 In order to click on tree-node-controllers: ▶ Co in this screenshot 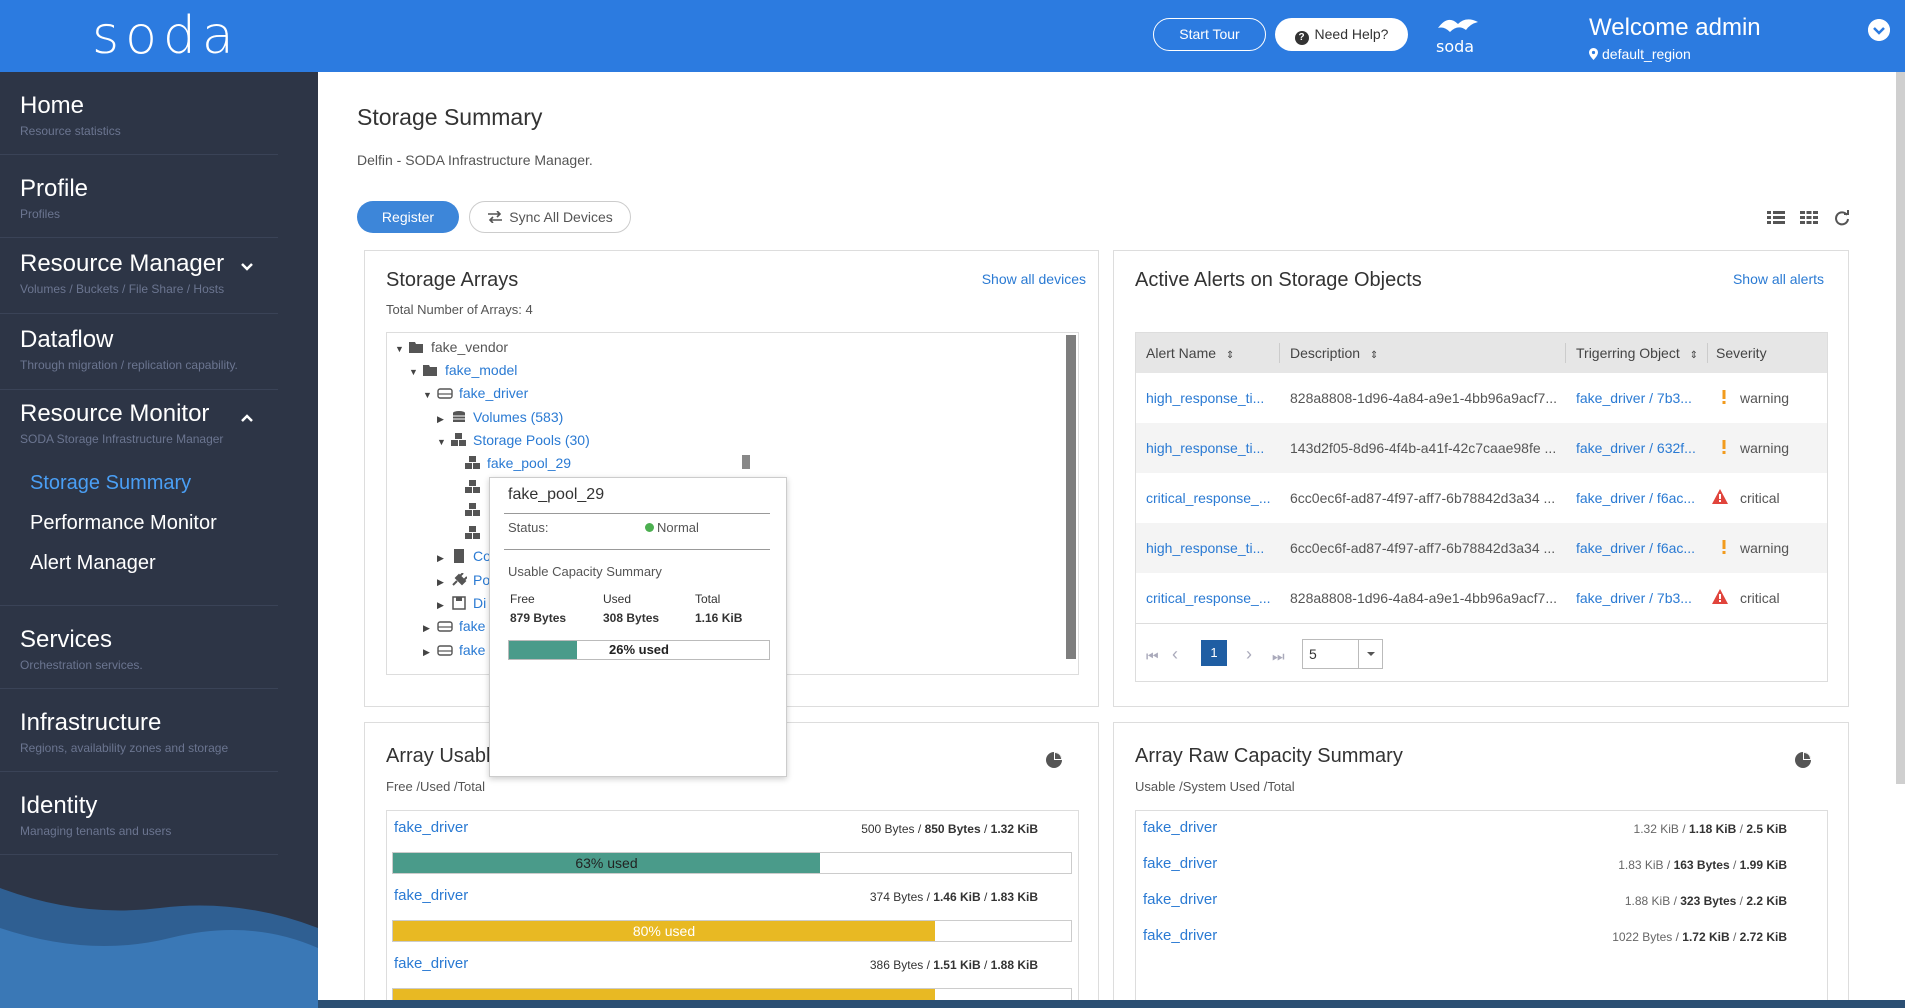, I will do `click(464, 556)`.